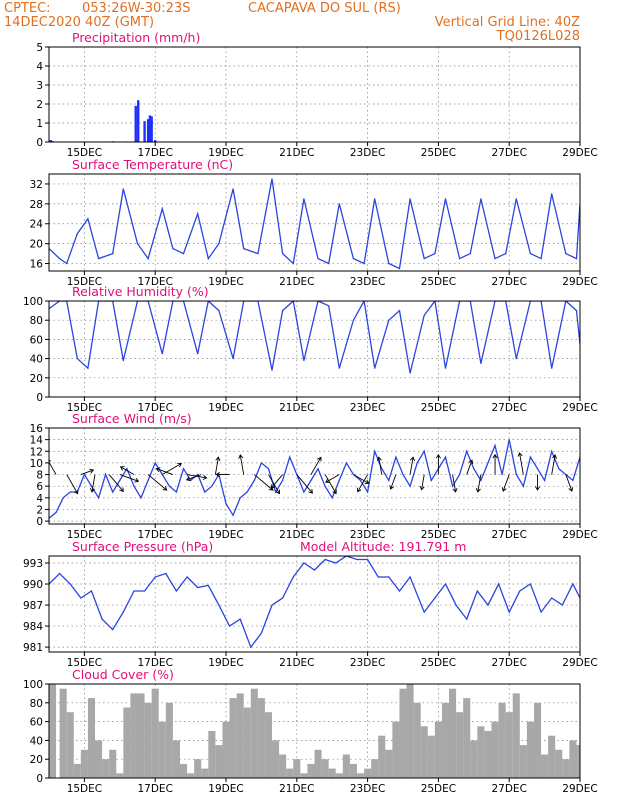 The width and height of the screenshot is (618, 800). I want to click on y-tick-label: 984, so click(33, 627).